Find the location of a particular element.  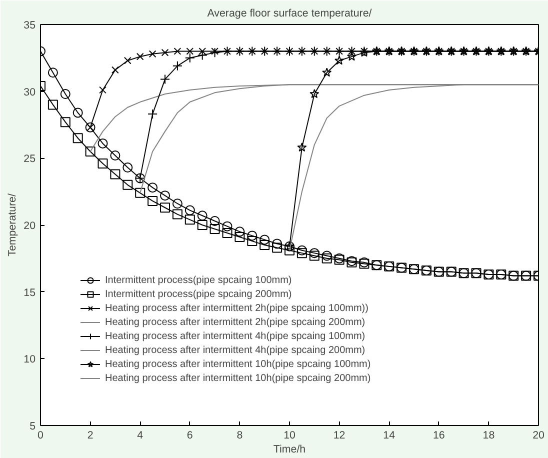

x-tick-label: 10 is located at coordinates (290, 436).